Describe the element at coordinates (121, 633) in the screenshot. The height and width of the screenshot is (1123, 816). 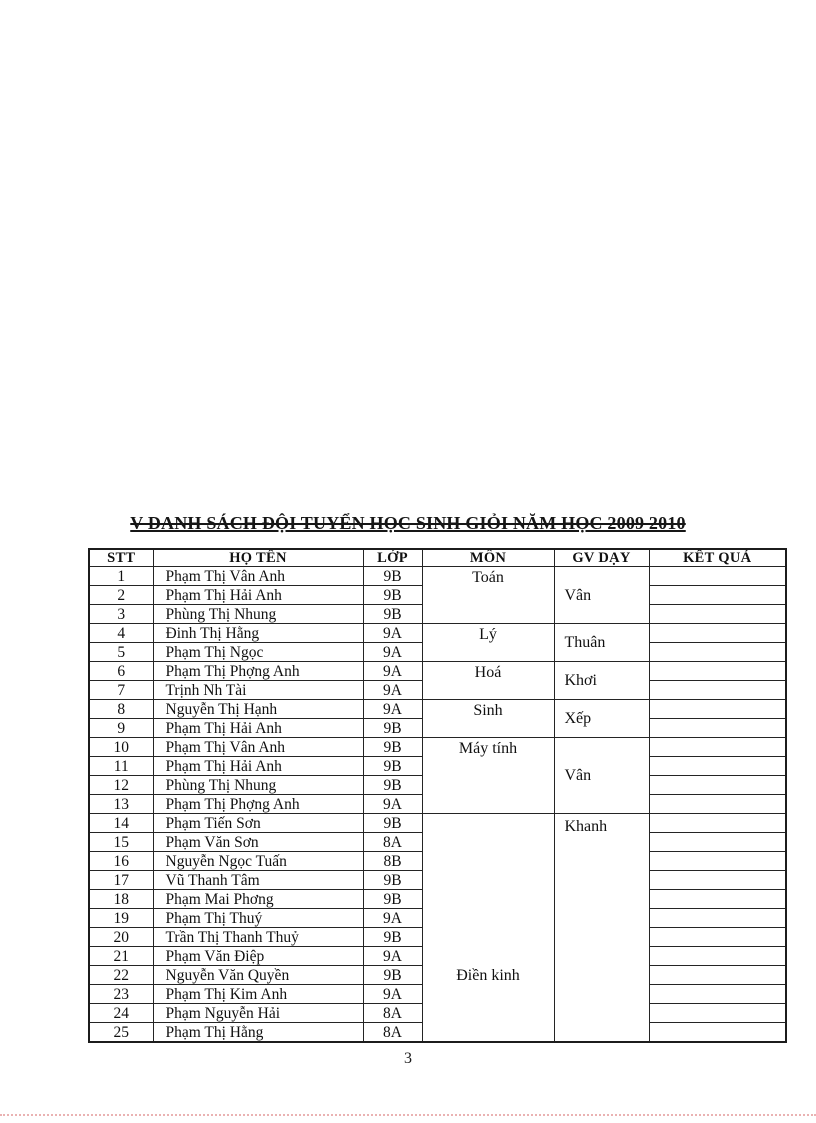
I see `stt-cell: 4` at that location.